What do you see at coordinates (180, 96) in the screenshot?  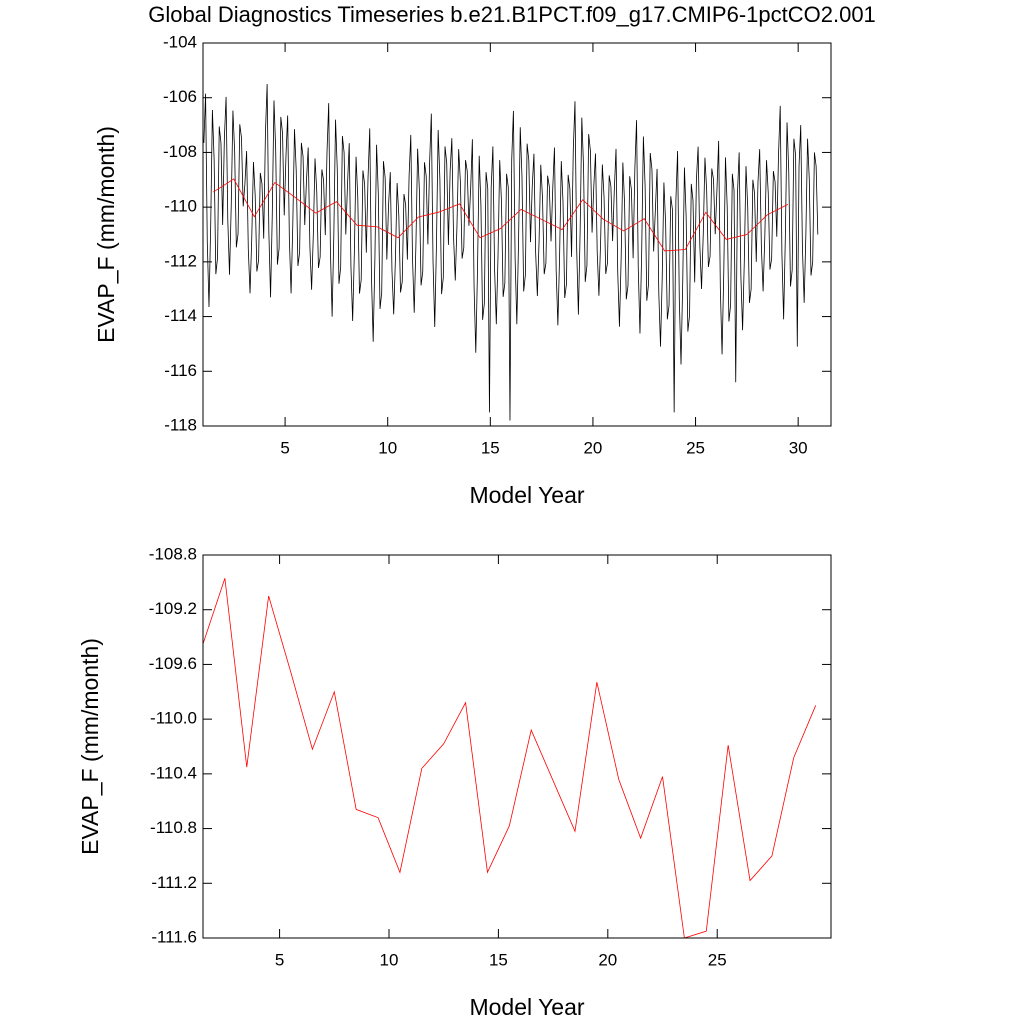 I see `y-tick-label: -106` at bounding box center [180, 96].